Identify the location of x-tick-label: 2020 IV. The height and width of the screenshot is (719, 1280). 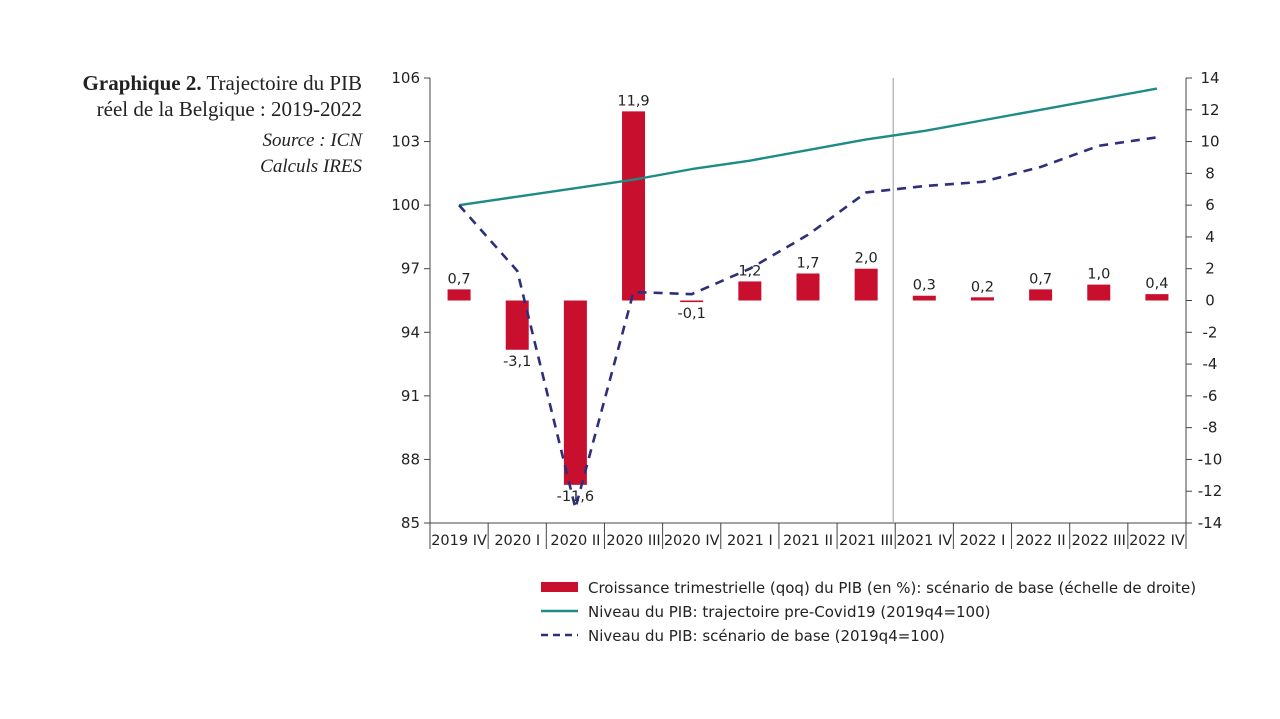
(692, 541).